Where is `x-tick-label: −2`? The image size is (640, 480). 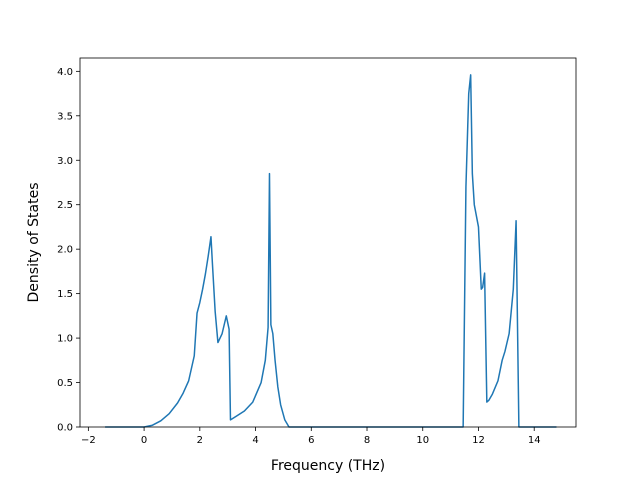
x-tick-label: −2 is located at coordinates (88, 440).